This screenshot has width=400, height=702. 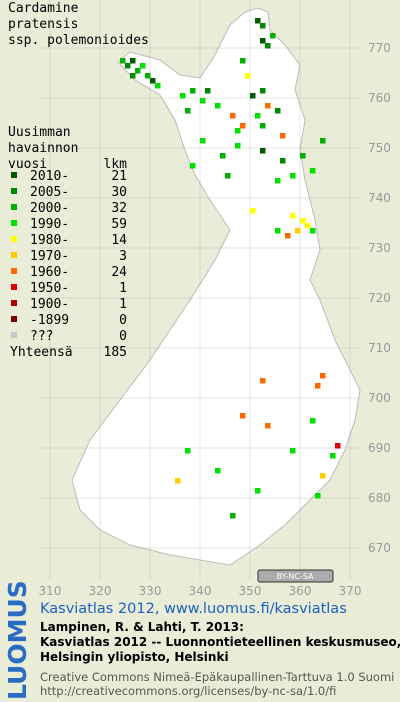 What do you see at coordinates (43, 8) in the screenshot?
I see `title-line: Cardamine` at bounding box center [43, 8].